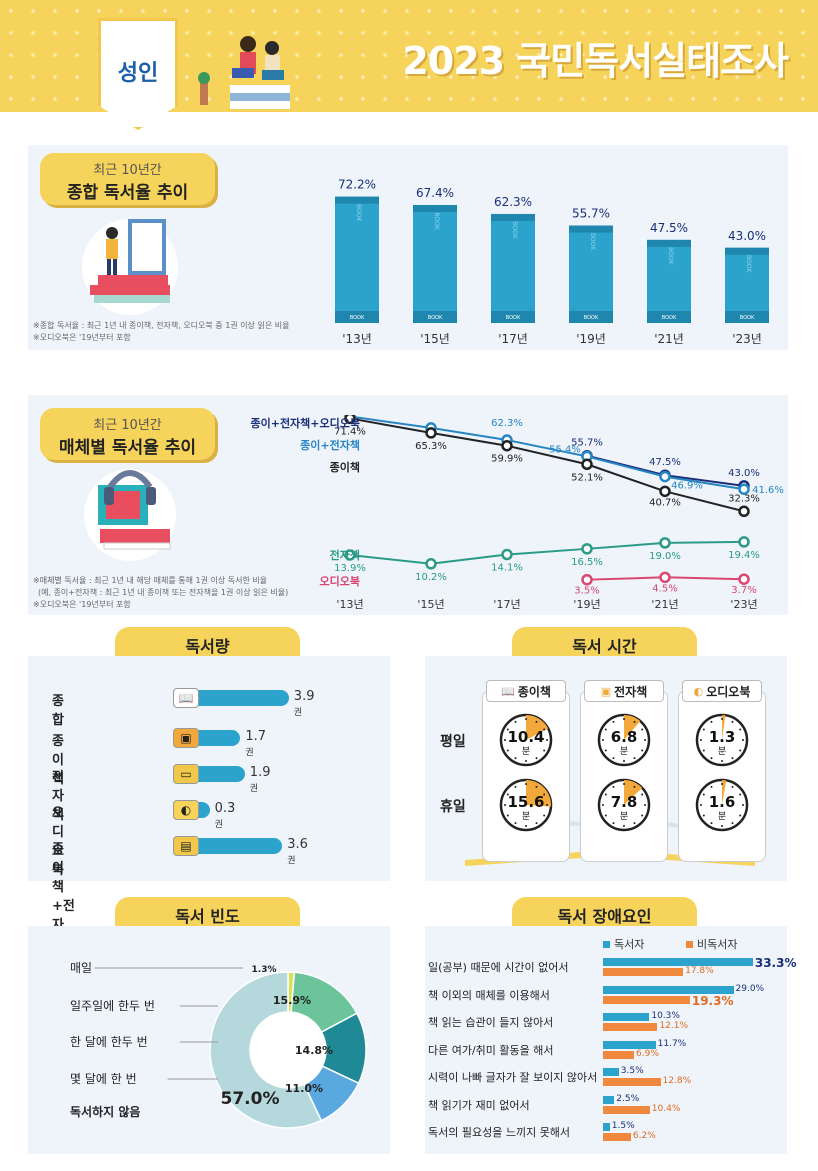 The height and width of the screenshot is (1171, 818). What do you see at coordinates (698, 691) in the screenshot?
I see `media-icon: ◐` at bounding box center [698, 691].